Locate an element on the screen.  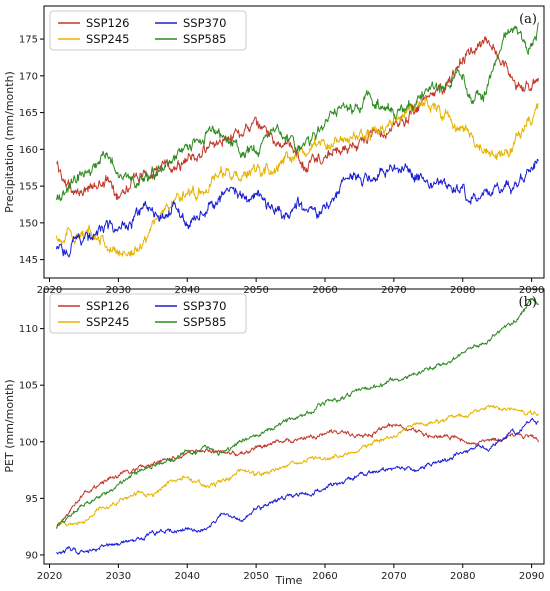
y-tick-label-95-b: 95 is located at coordinates (31, 499).